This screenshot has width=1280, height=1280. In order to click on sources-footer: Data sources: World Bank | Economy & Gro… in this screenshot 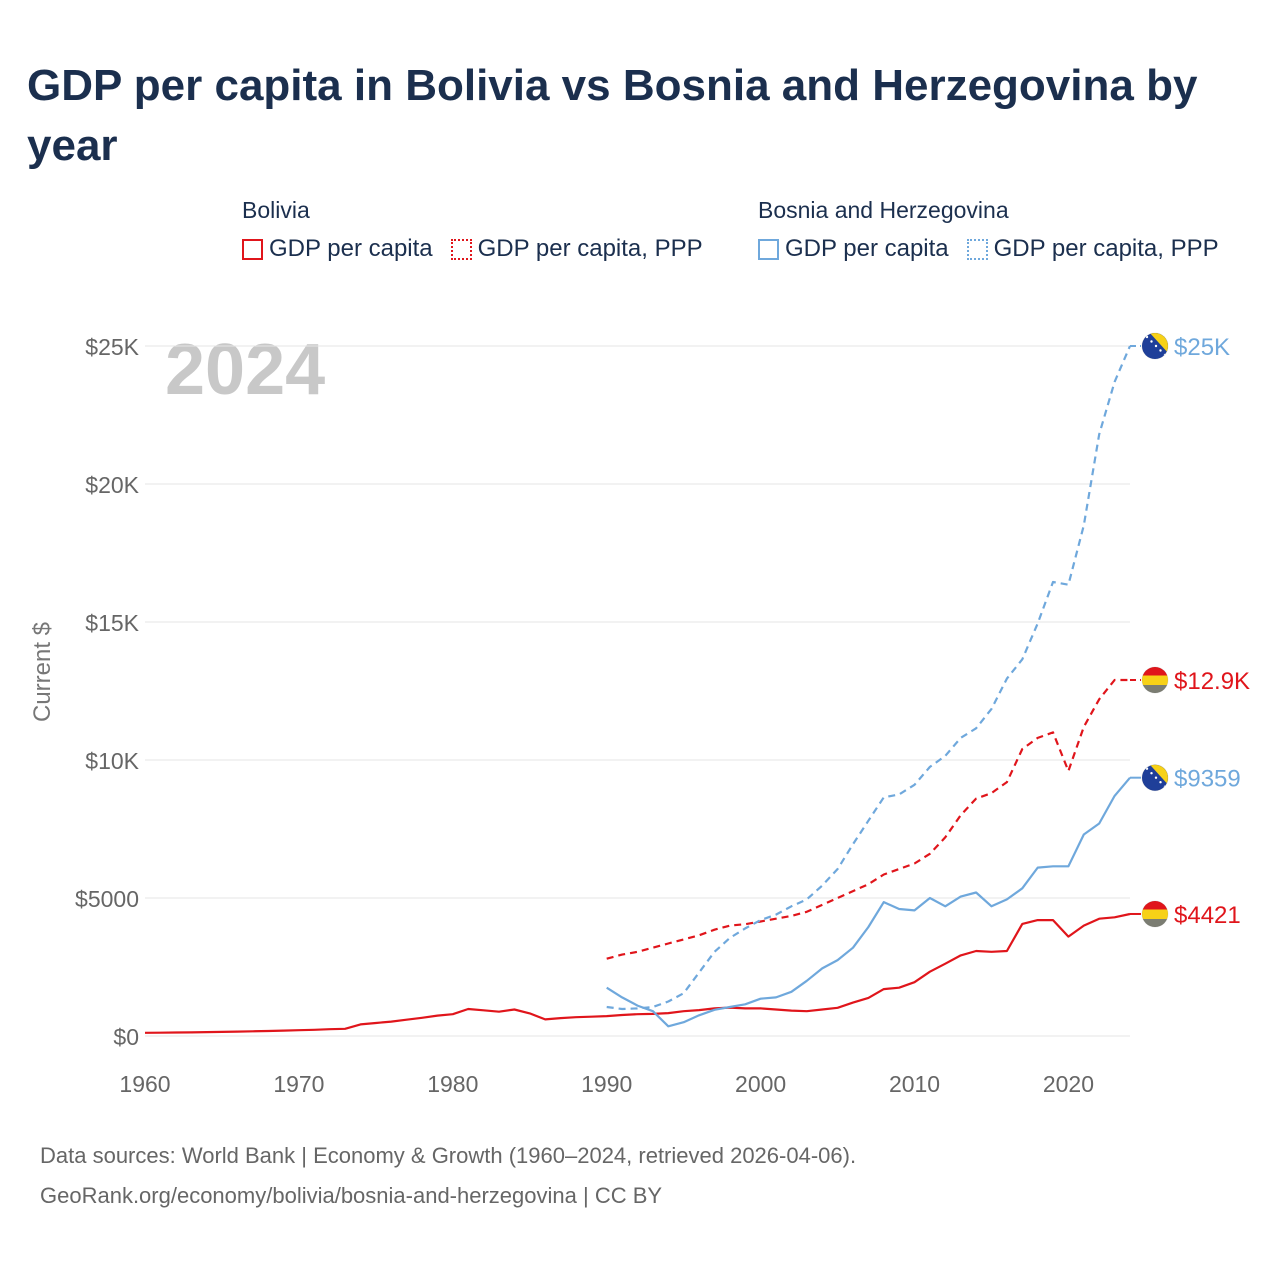, I will do `click(448, 1176)`.